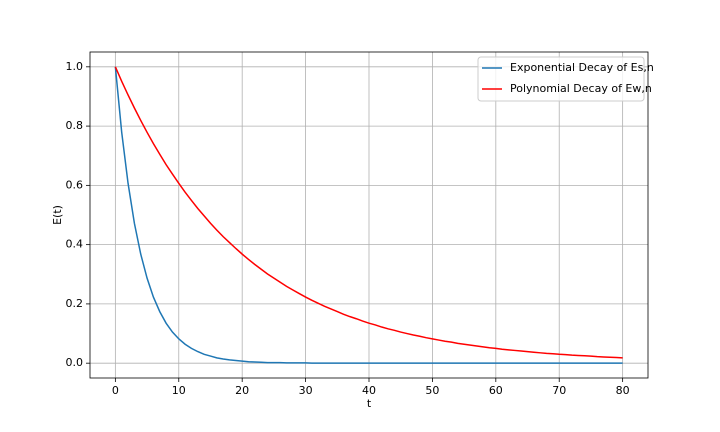  What do you see at coordinates (75, 362) in the screenshot?
I see `y-tick-label: 0.0` at bounding box center [75, 362].